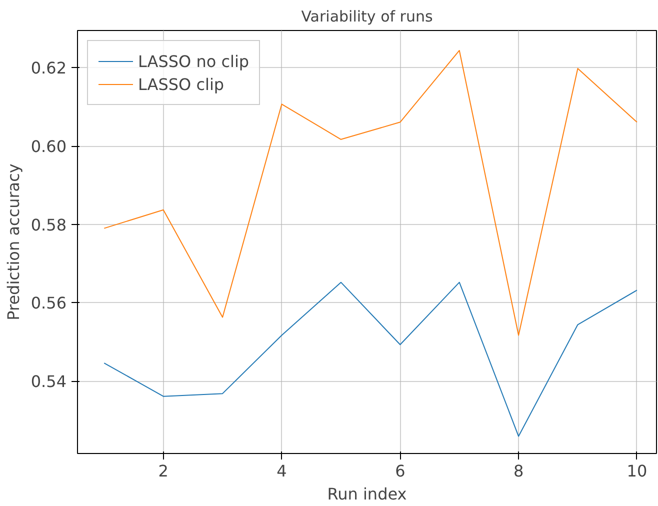 The height and width of the screenshot is (506, 658). I want to click on y-tick-label: 0.58, so click(48, 224).